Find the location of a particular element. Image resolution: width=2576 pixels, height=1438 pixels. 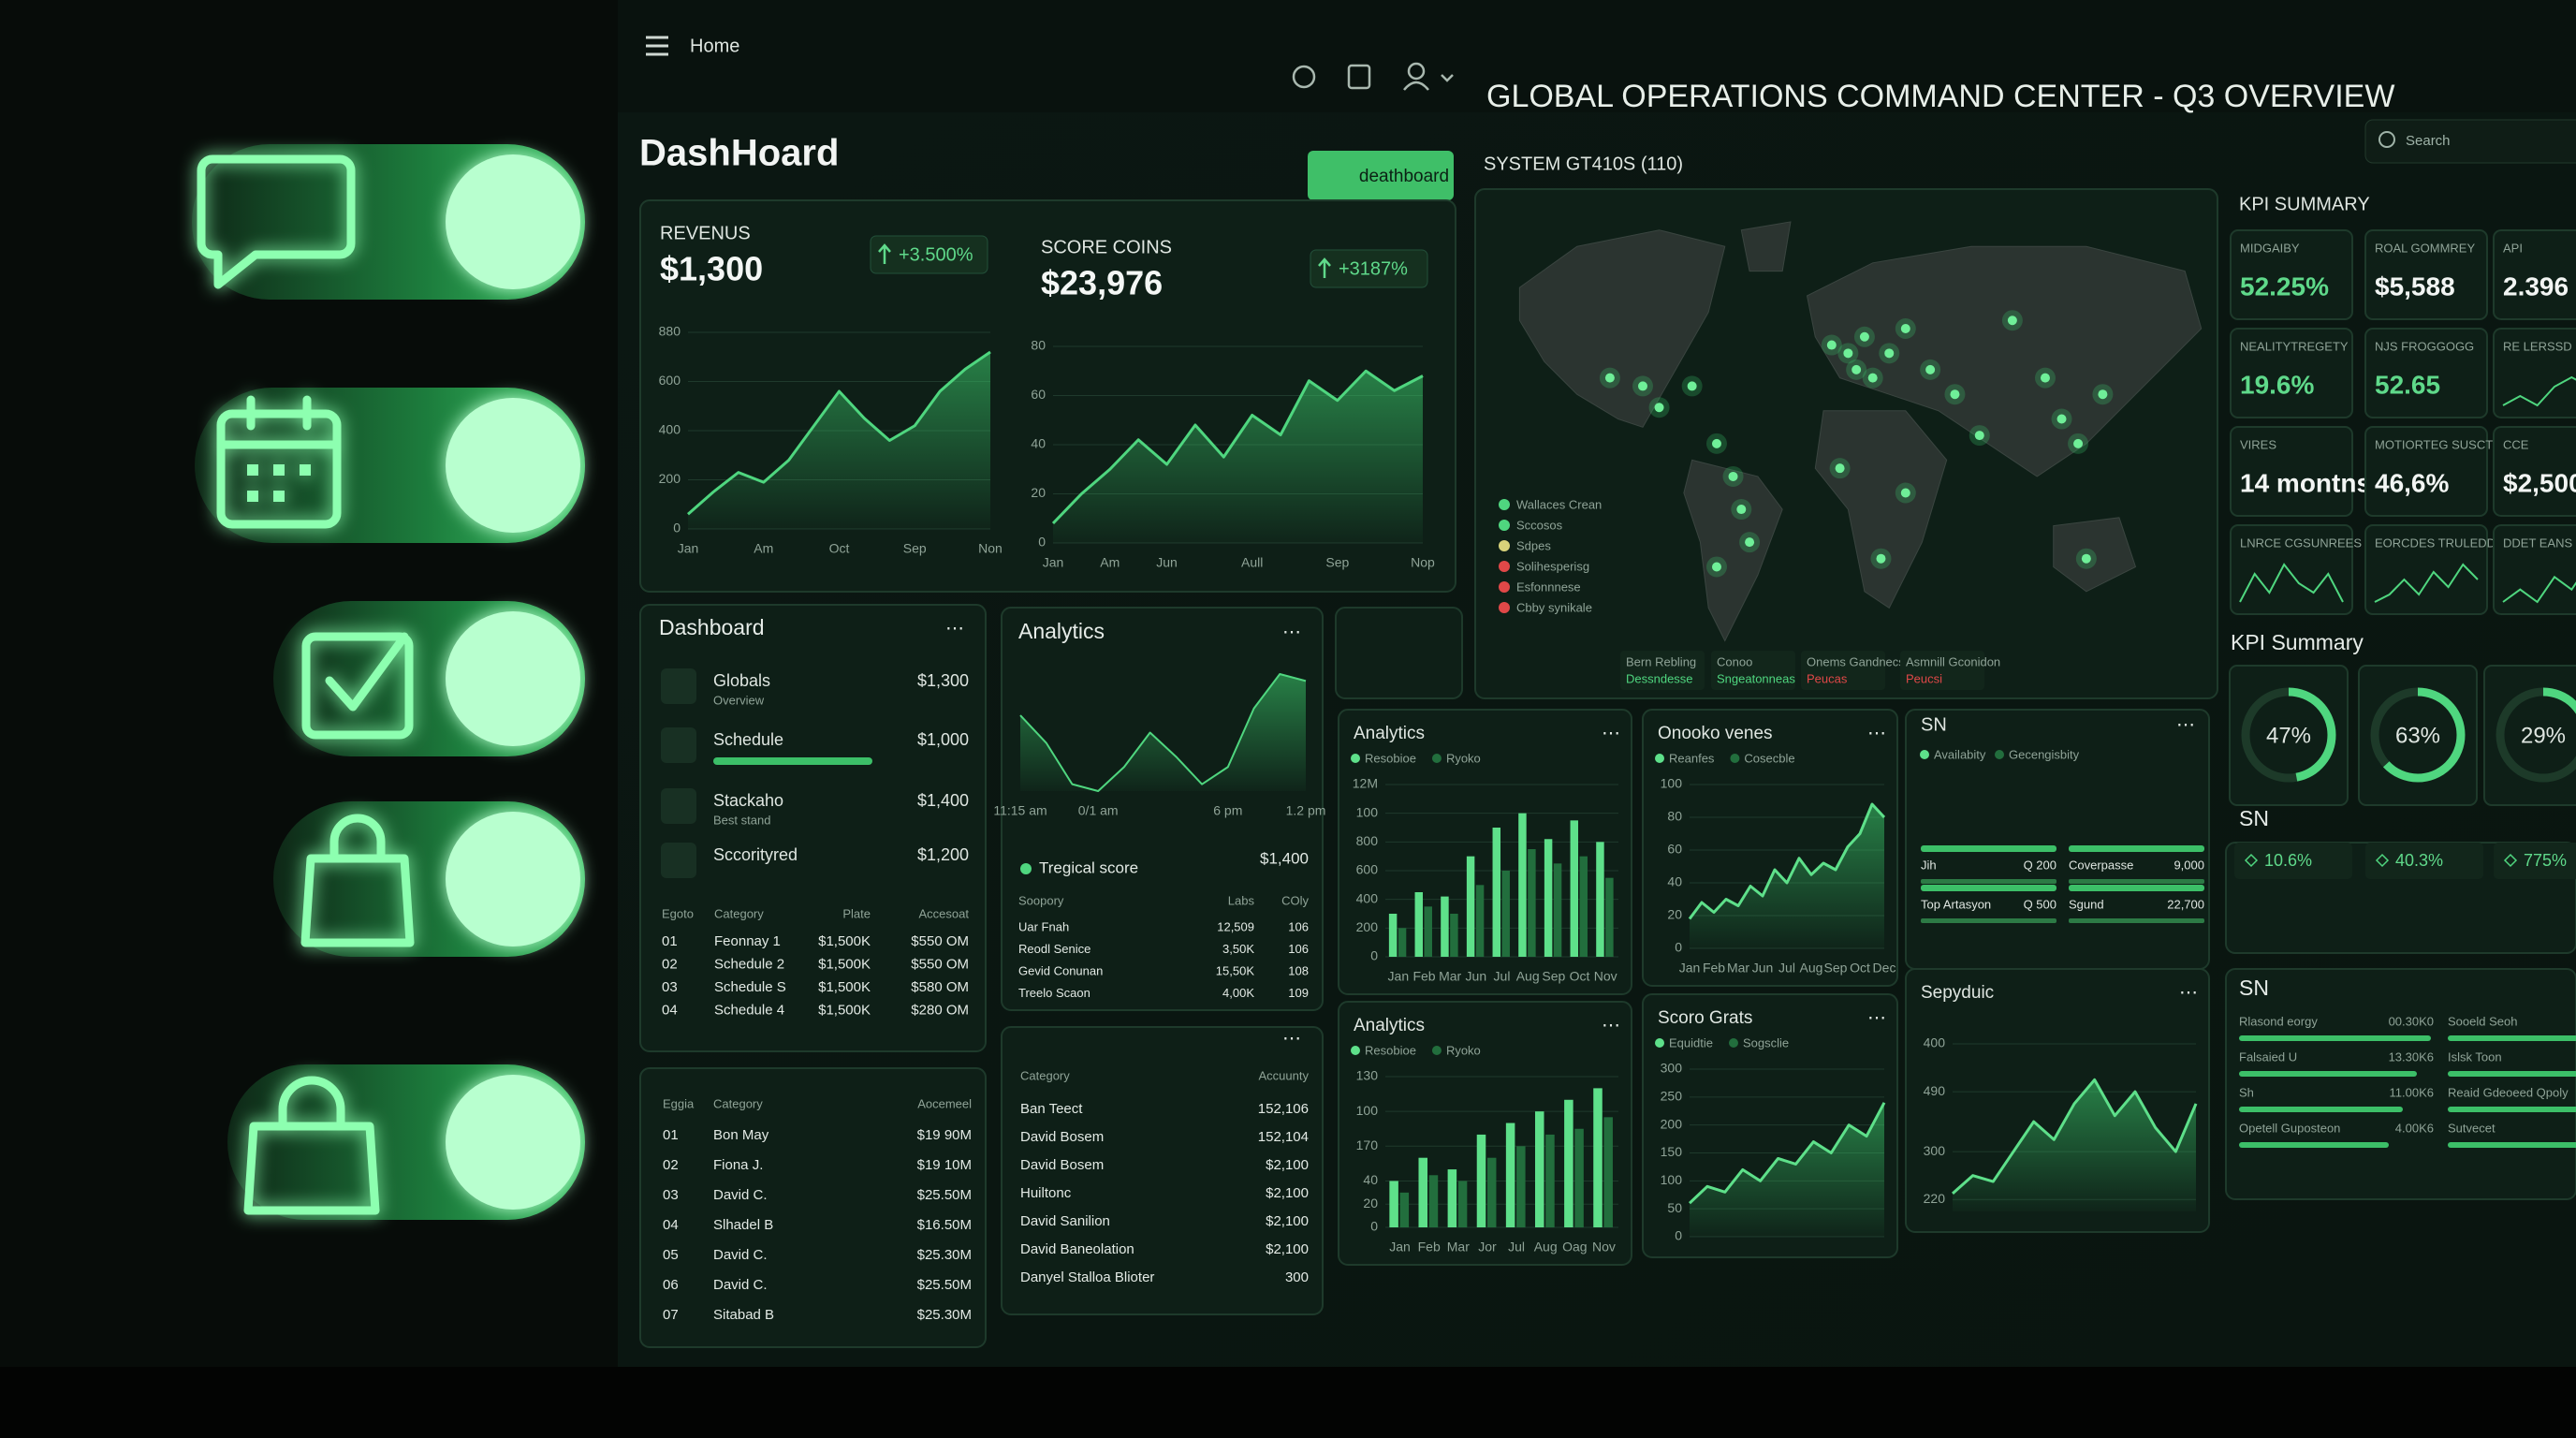

toolbar-icons is located at coordinates (1373, 76).